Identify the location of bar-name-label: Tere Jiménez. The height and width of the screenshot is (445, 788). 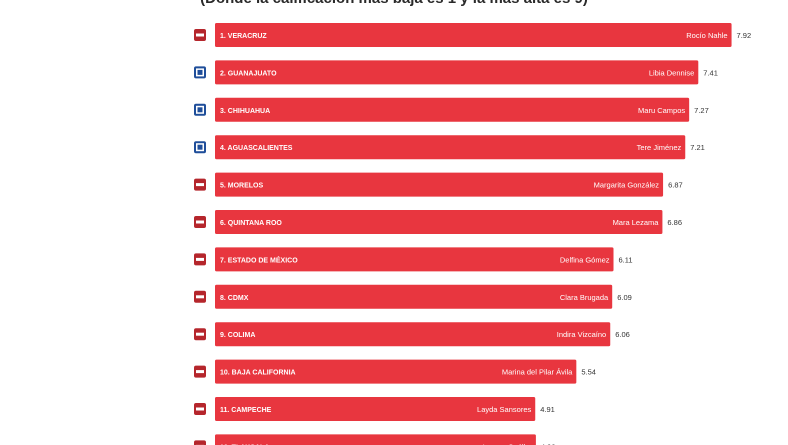
(659, 147).